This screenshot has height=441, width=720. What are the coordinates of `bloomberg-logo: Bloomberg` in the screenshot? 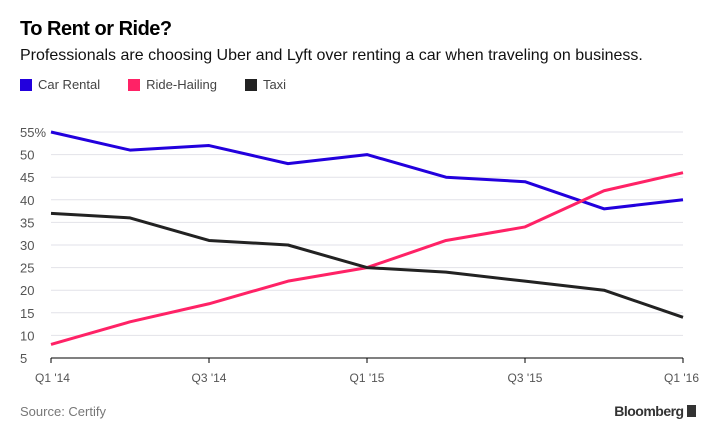 It's located at (655, 411).